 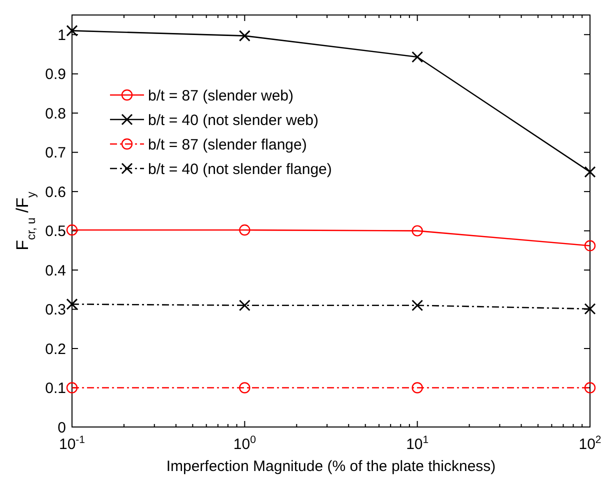 I want to click on y-tick-label: 0.6, so click(x=55, y=192).